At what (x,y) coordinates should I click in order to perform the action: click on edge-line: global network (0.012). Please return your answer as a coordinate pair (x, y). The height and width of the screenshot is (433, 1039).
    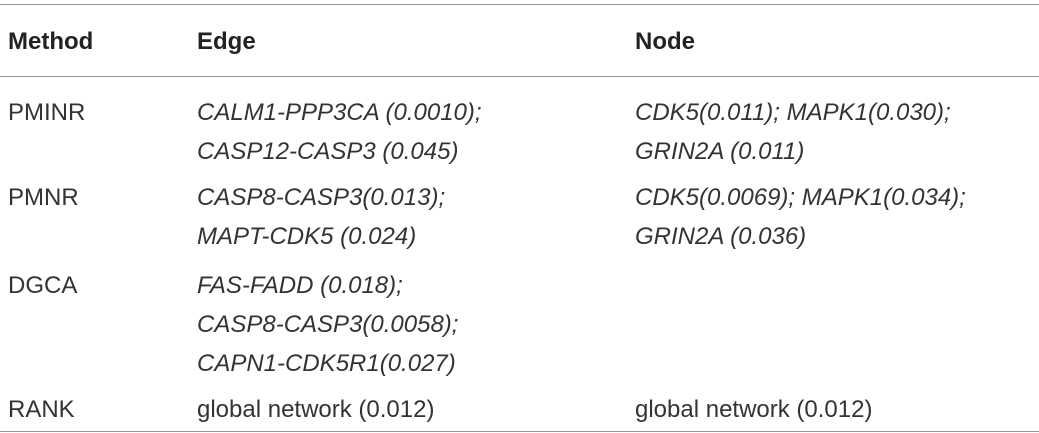
    Looking at the image, I should click on (316, 409).